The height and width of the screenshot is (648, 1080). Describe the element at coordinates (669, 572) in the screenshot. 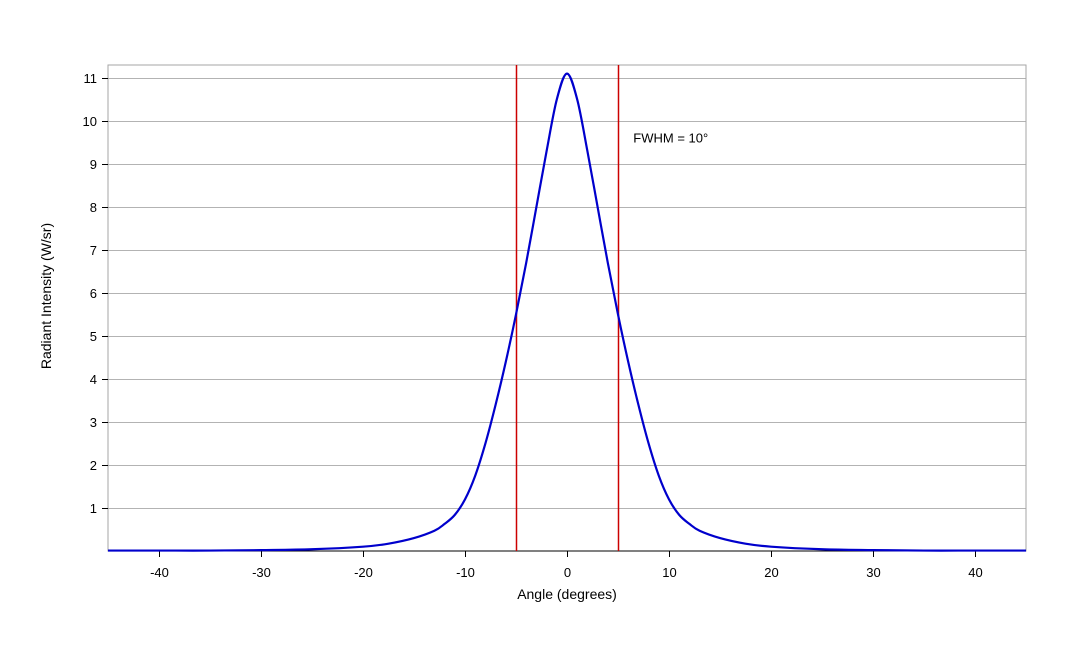

I see `x-tick-label: 10` at that location.